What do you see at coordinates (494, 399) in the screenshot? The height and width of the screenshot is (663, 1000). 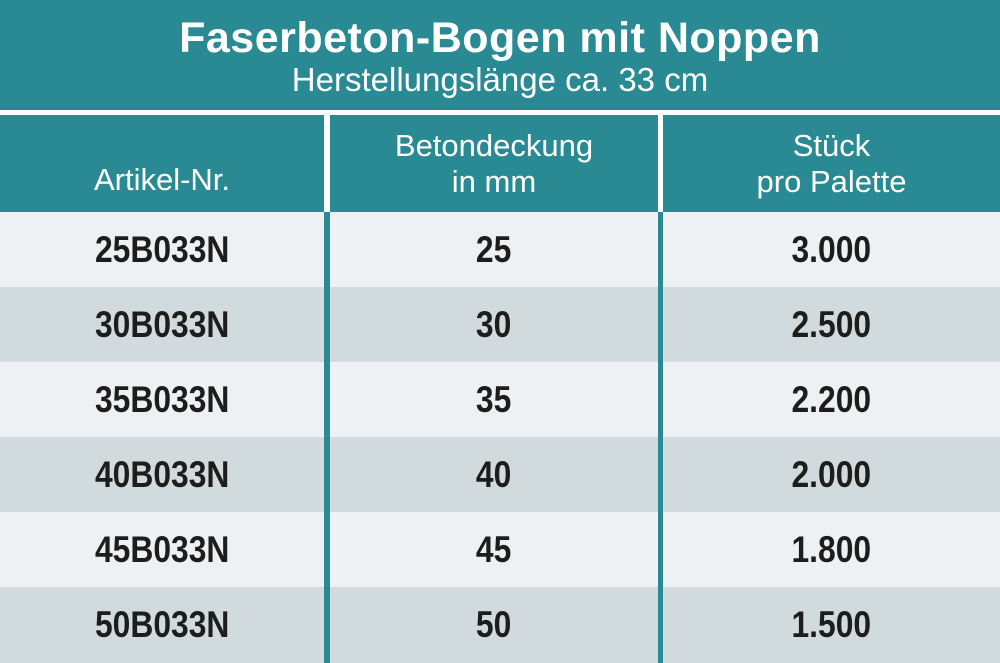 I see `cell-betondeckung: 35` at bounding box center [494, 399].